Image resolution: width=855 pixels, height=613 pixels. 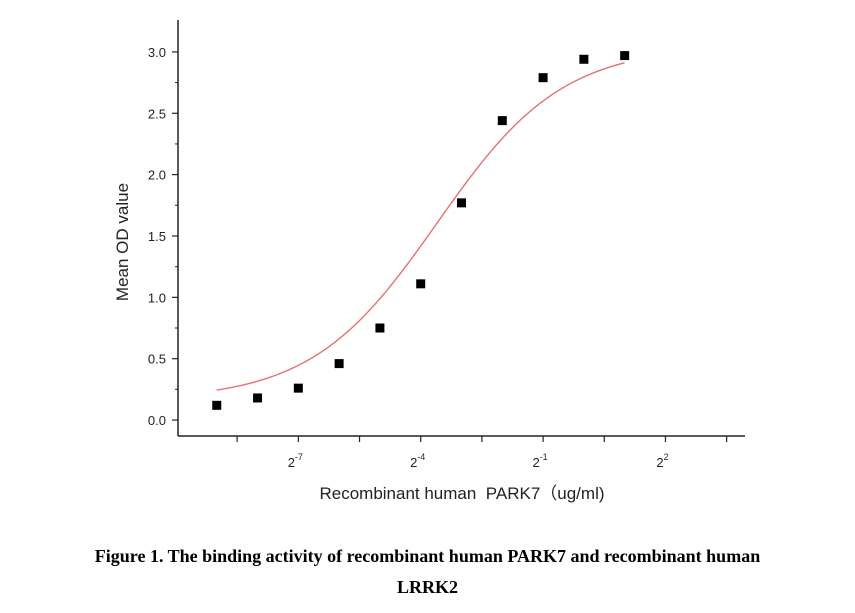 I want to click on x-axis-title: Recombinant human PARK7（ug/ml), so click(x=461, y=493).